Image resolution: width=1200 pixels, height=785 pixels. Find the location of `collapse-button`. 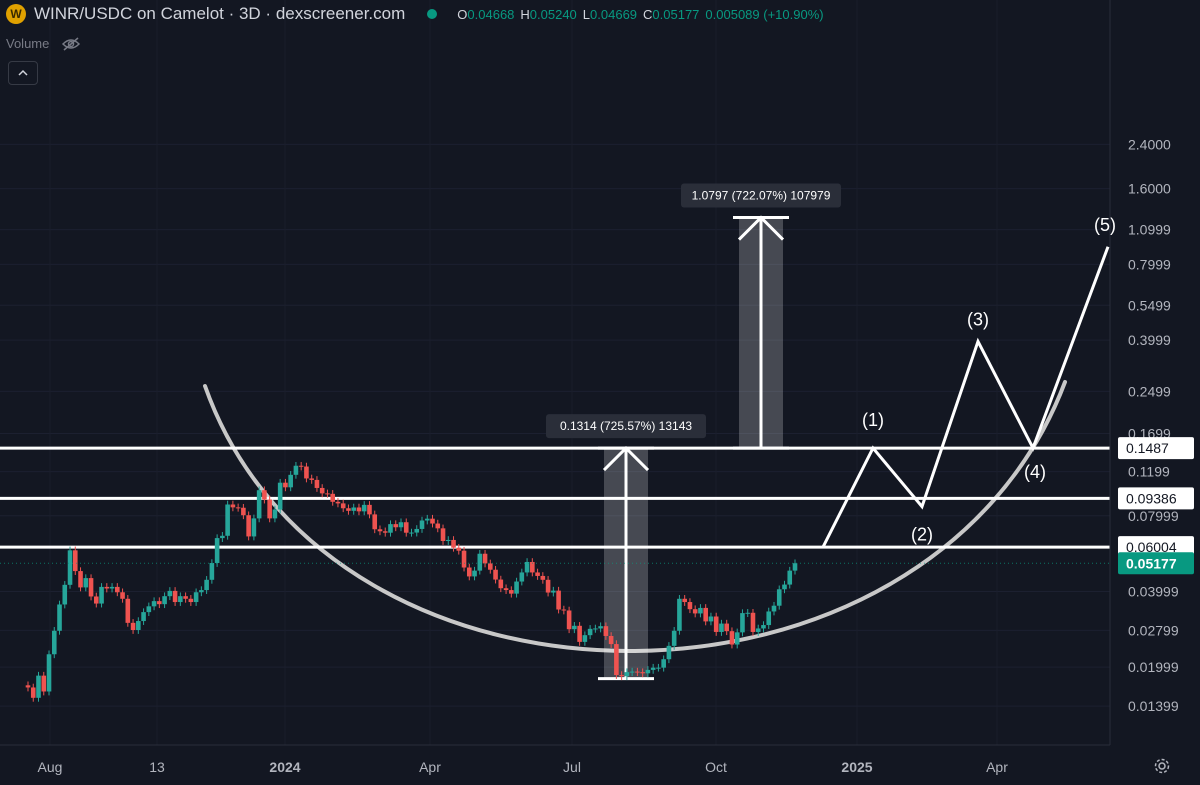

collapse-button is located at coordinates (23, 73).